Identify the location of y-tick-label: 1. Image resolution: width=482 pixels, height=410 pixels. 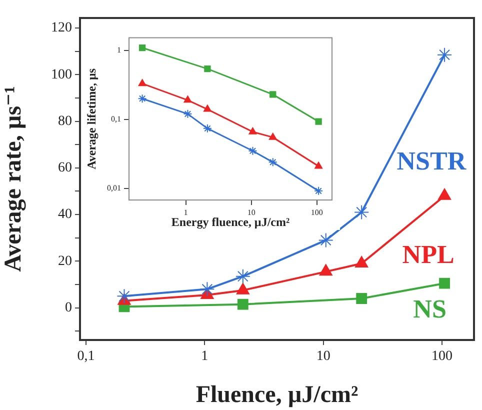
(119, 49).